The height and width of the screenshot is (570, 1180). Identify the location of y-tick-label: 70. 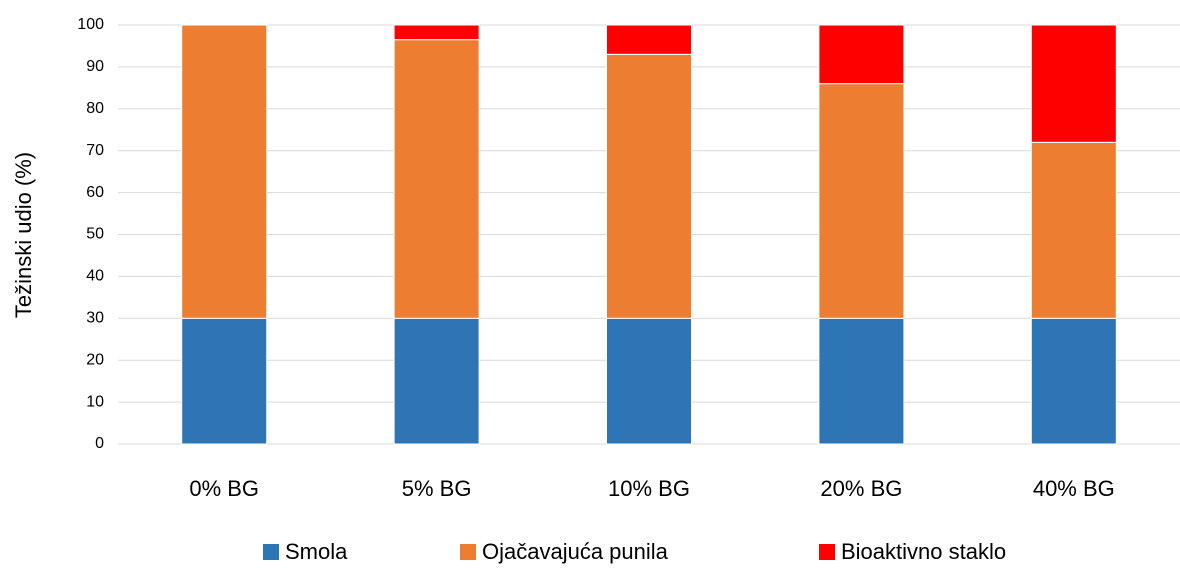
(95, 150).